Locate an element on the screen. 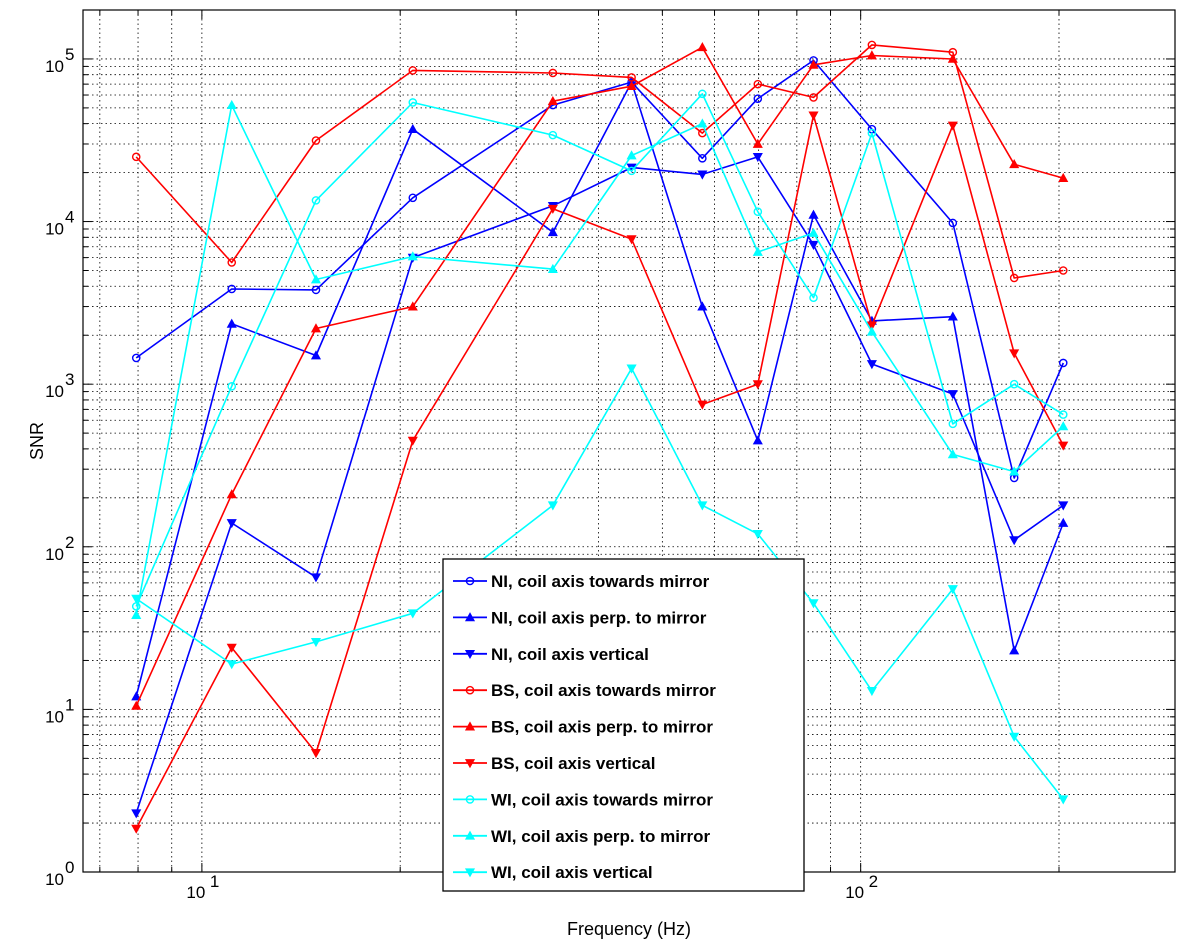  y-tick-exponent: 5 is located at coordinates (69, 54).